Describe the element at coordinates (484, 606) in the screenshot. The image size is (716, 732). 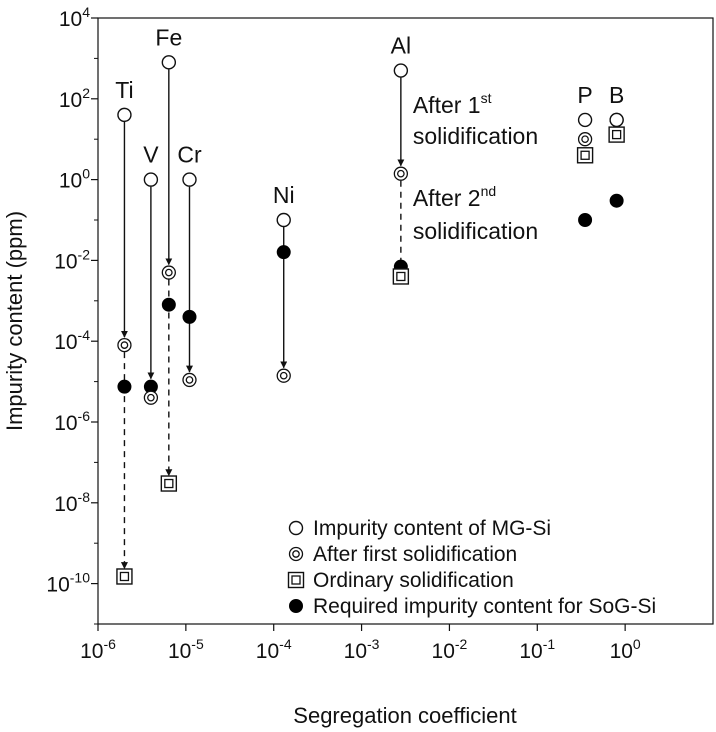
I see `legend-label: Required impurity content for SoG-Si` at that location.